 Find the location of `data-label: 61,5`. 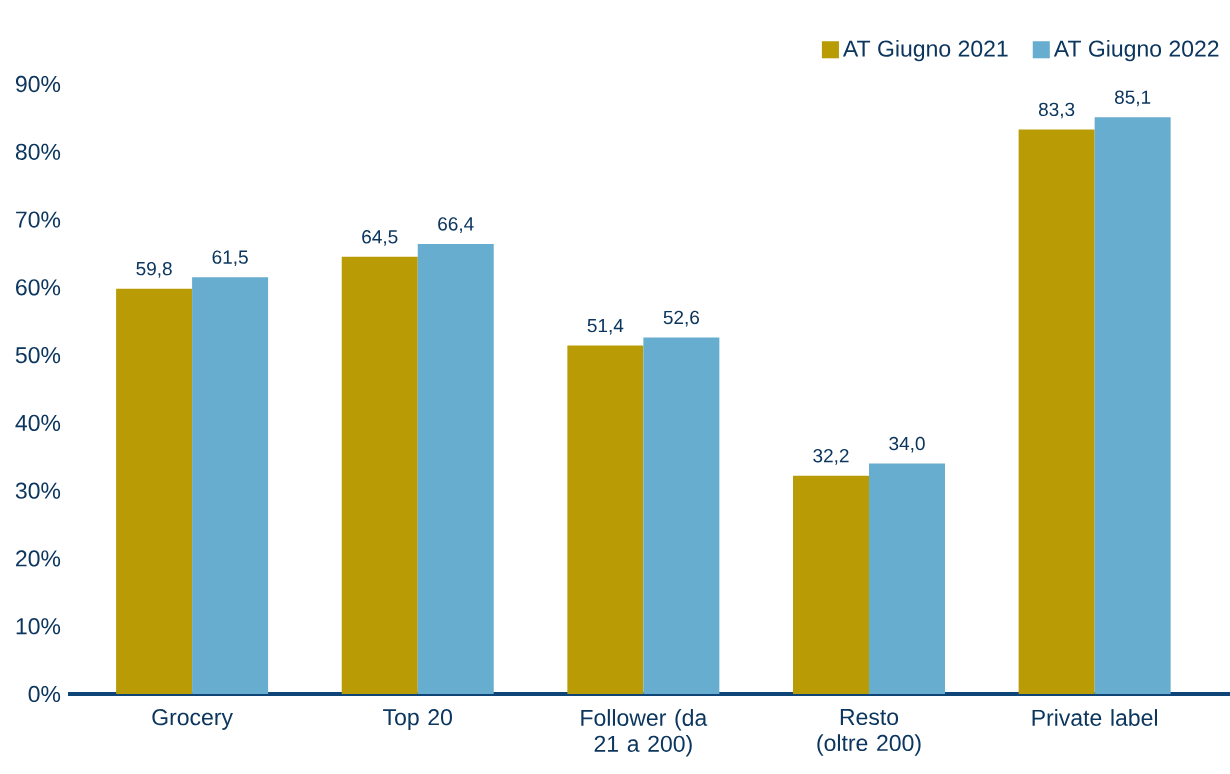

data-label: 61,5 is located at coordinates (230, 258).